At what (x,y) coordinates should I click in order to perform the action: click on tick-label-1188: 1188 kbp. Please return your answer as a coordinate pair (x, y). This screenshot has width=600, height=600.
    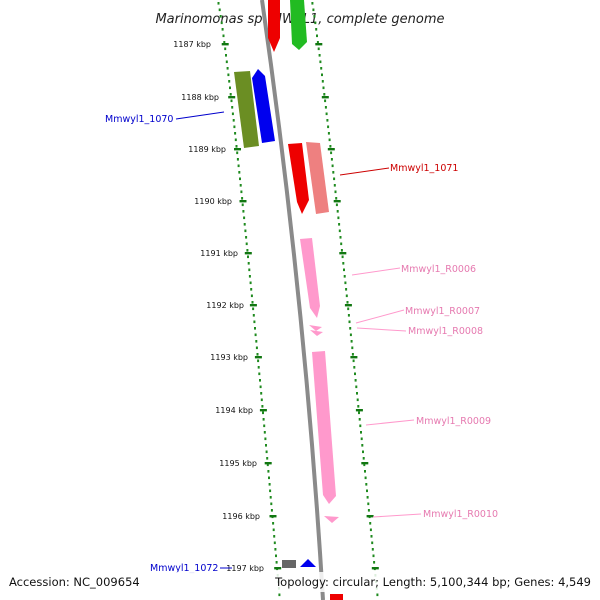
    Looking at the image, I should click on (200, 97).